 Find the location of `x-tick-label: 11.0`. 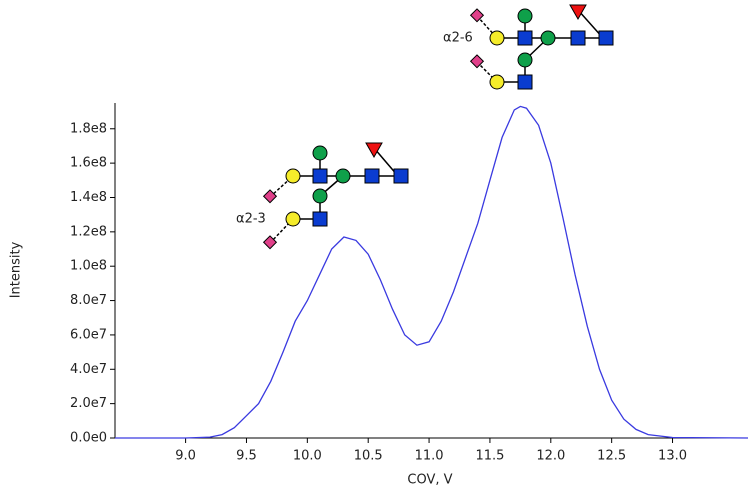

x-tick-label: 11.0 is located at coordinates (429, 456).